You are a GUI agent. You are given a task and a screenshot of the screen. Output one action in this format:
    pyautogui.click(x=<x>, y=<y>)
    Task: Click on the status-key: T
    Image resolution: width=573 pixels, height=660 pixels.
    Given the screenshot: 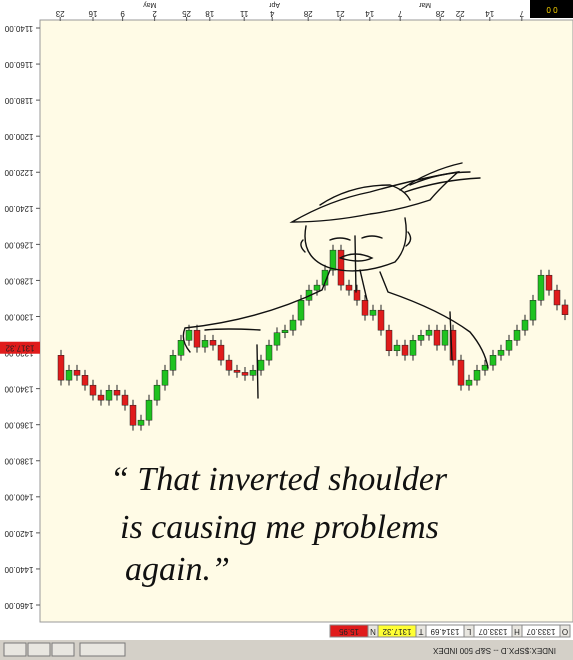 What is the action you would take?
    pyautogui.click(x=420, y=631)
    